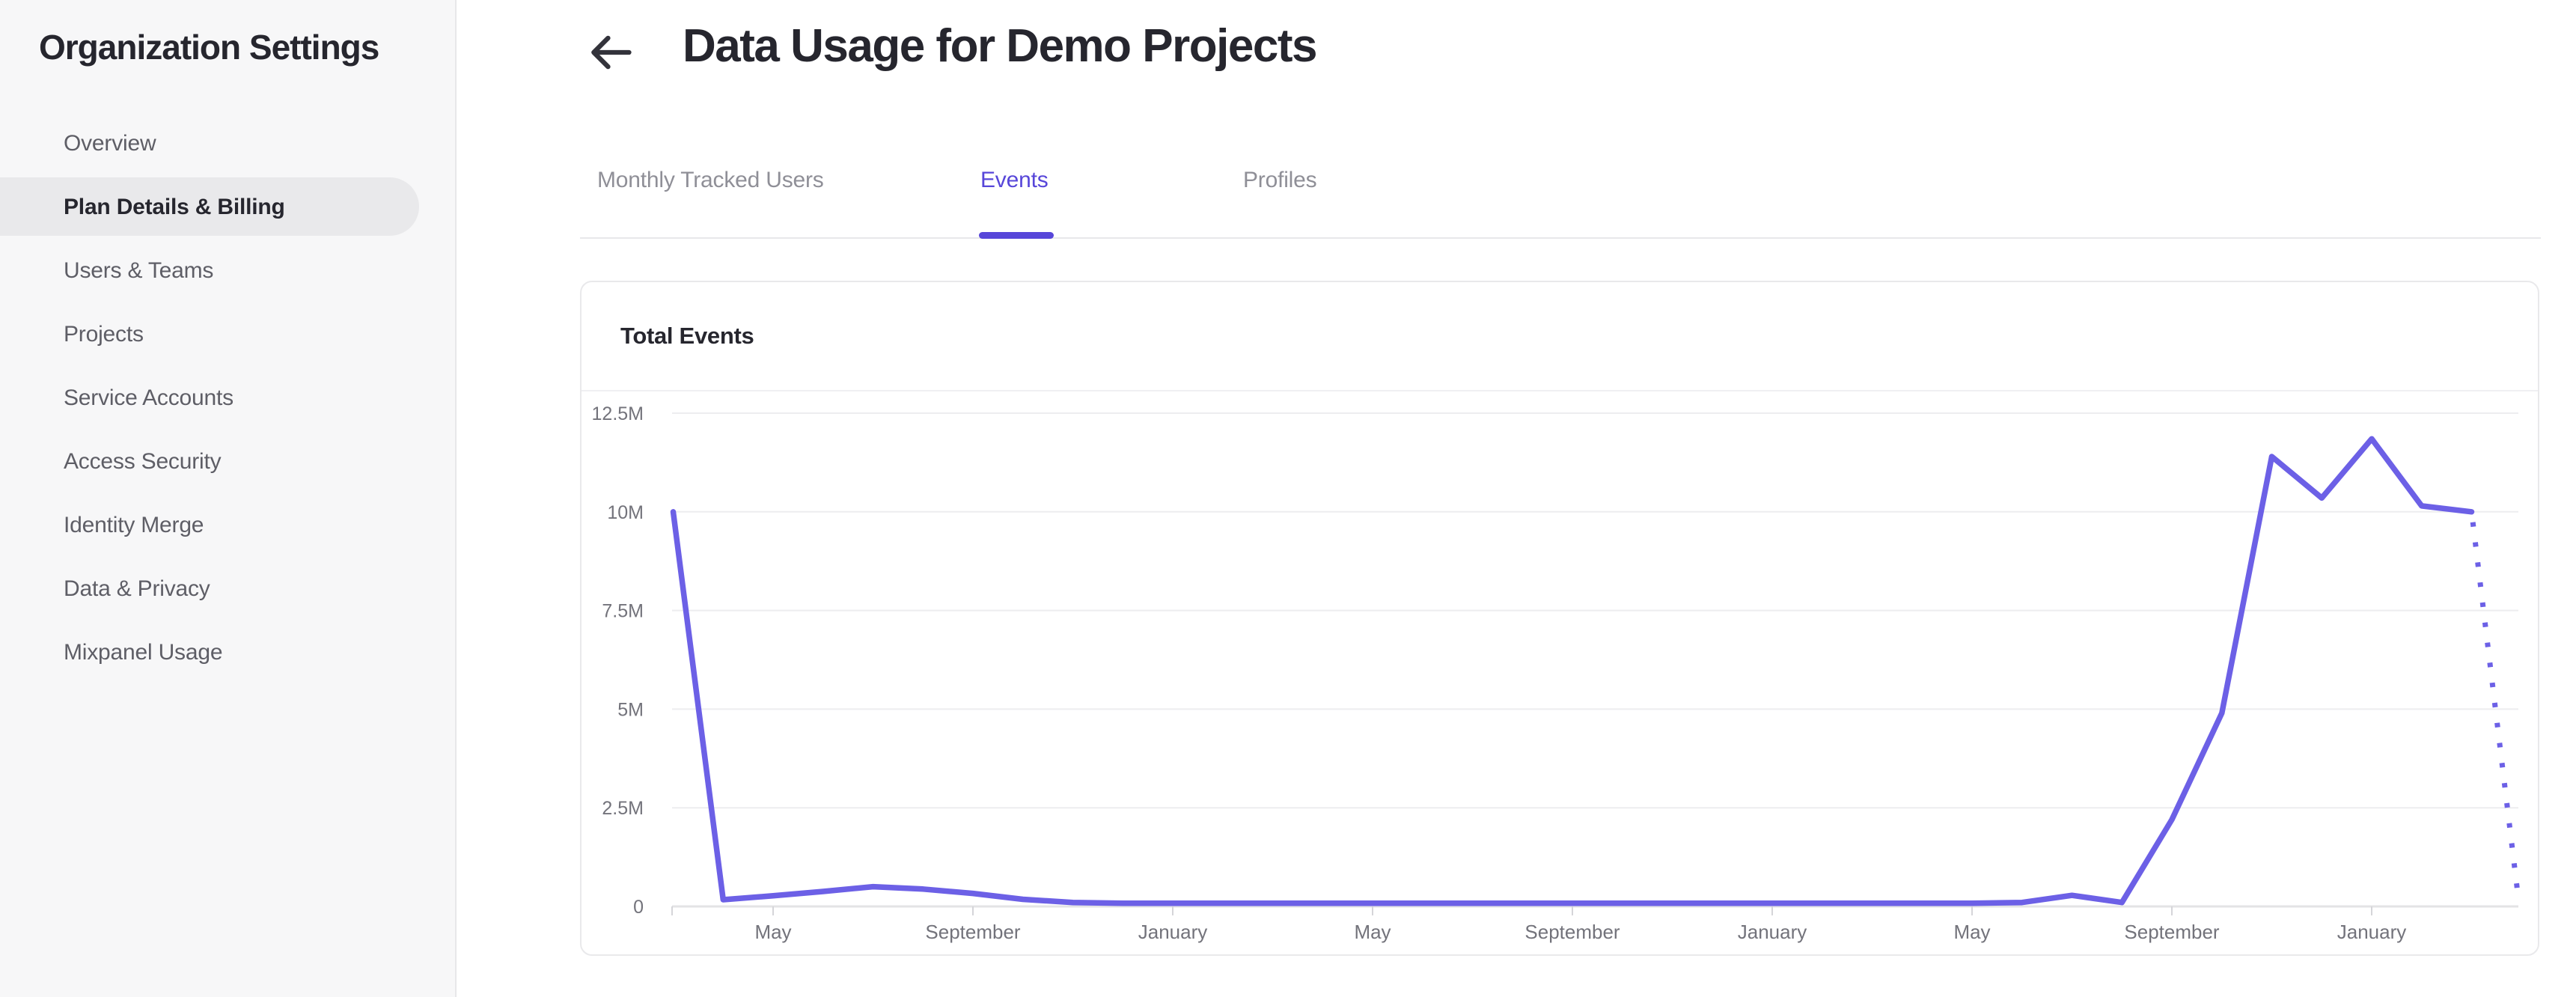  What do you see at coordinates (143, 461) in the screenshot?
I see `sidebar-item-label: Access Security` at bounding box center [143, 461].